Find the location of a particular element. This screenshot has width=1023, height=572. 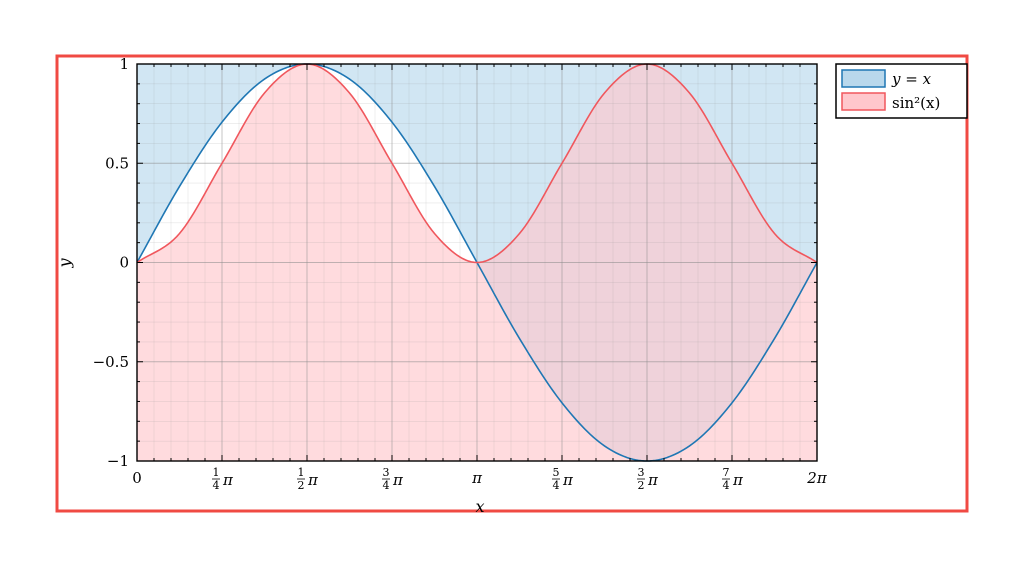

legend-swatch-sin2x is located at coordinates (863, 101).